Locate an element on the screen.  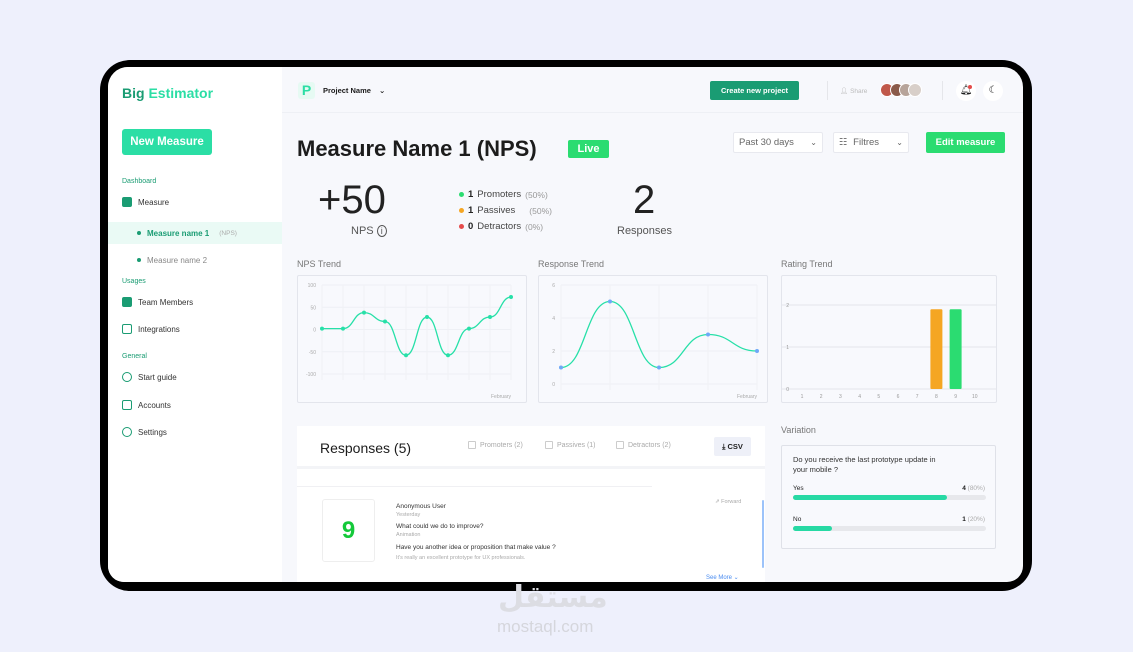
variation-title: Variation is located at coordinates (798, 430).